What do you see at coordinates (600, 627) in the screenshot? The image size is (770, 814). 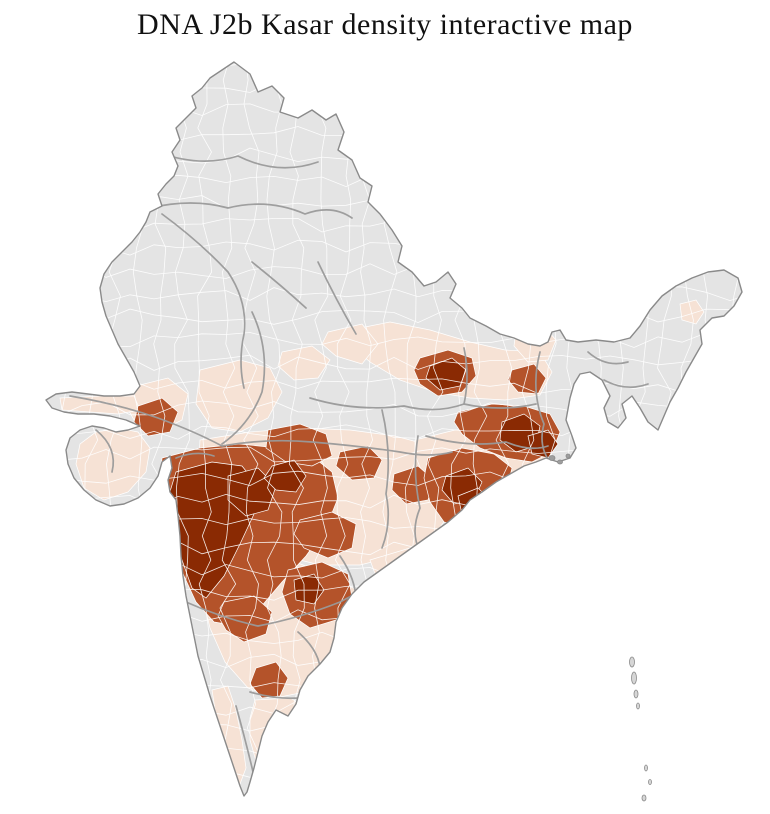 I see `islands` at bounding box center [600, 627].